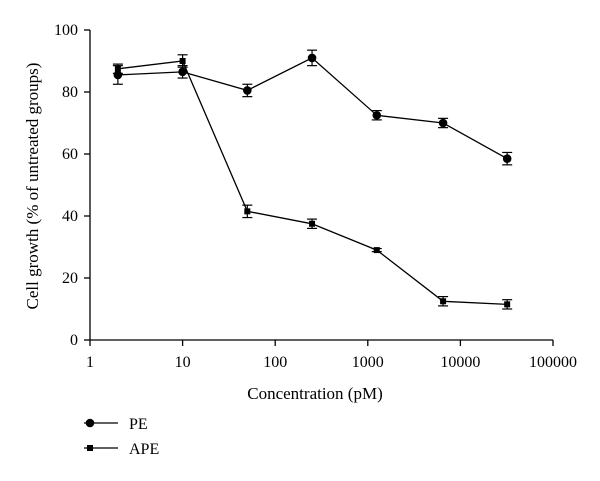  What do you see at coordinates (183, 362) in the screenshot?
I see `x-tick-label: 10` at bounding box center [183, 362].